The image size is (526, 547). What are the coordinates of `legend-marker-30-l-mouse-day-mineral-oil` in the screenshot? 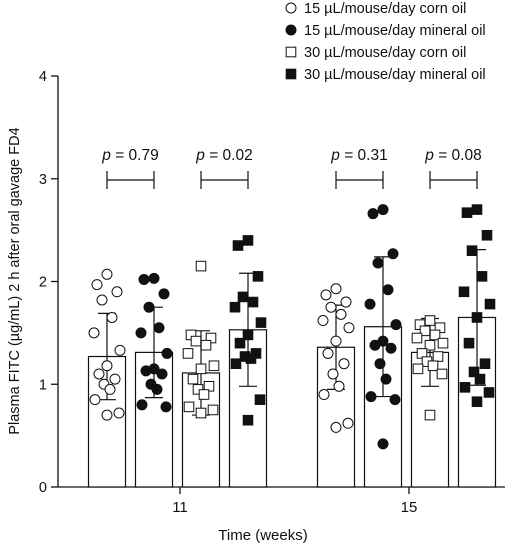 It's located at (291, 74).